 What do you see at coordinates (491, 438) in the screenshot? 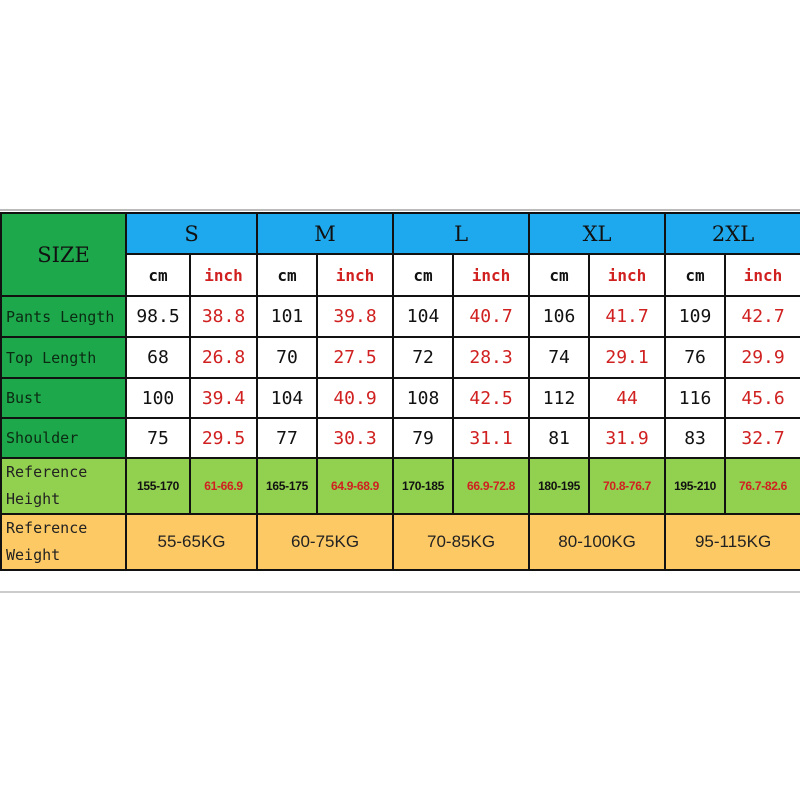
I see `inch-value: 31.1` at bounding box center [491, 438].